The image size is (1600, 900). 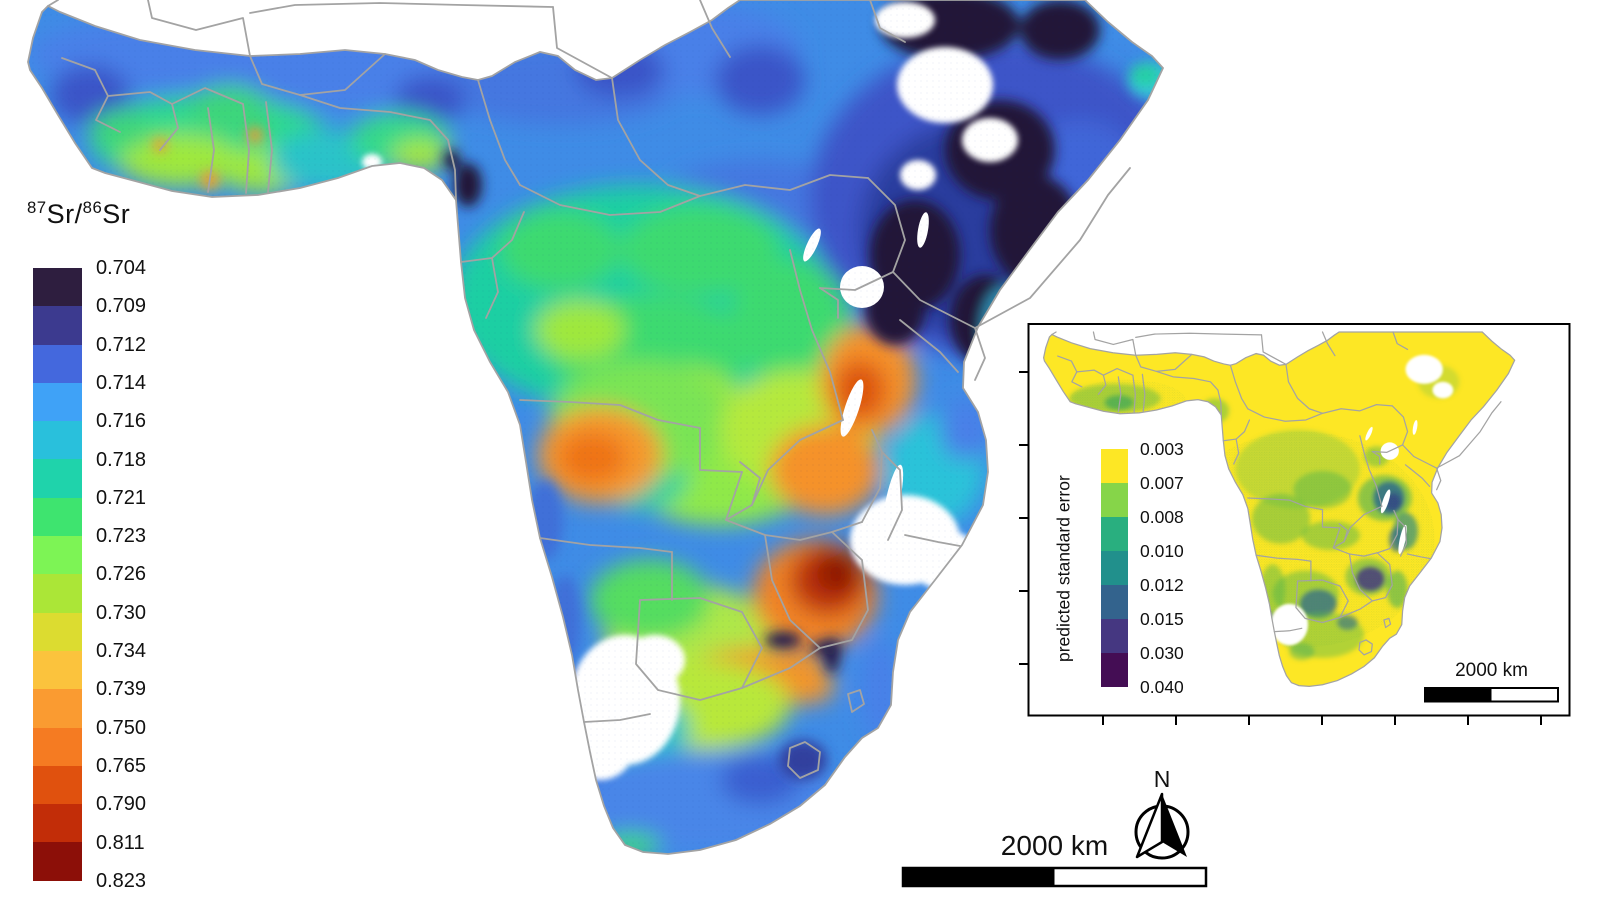 What do you see at coordinates (1054, 845) in the screenshot?
I see `main-scale-bar-label: 2000 km` at bounding box center [1054, 845].